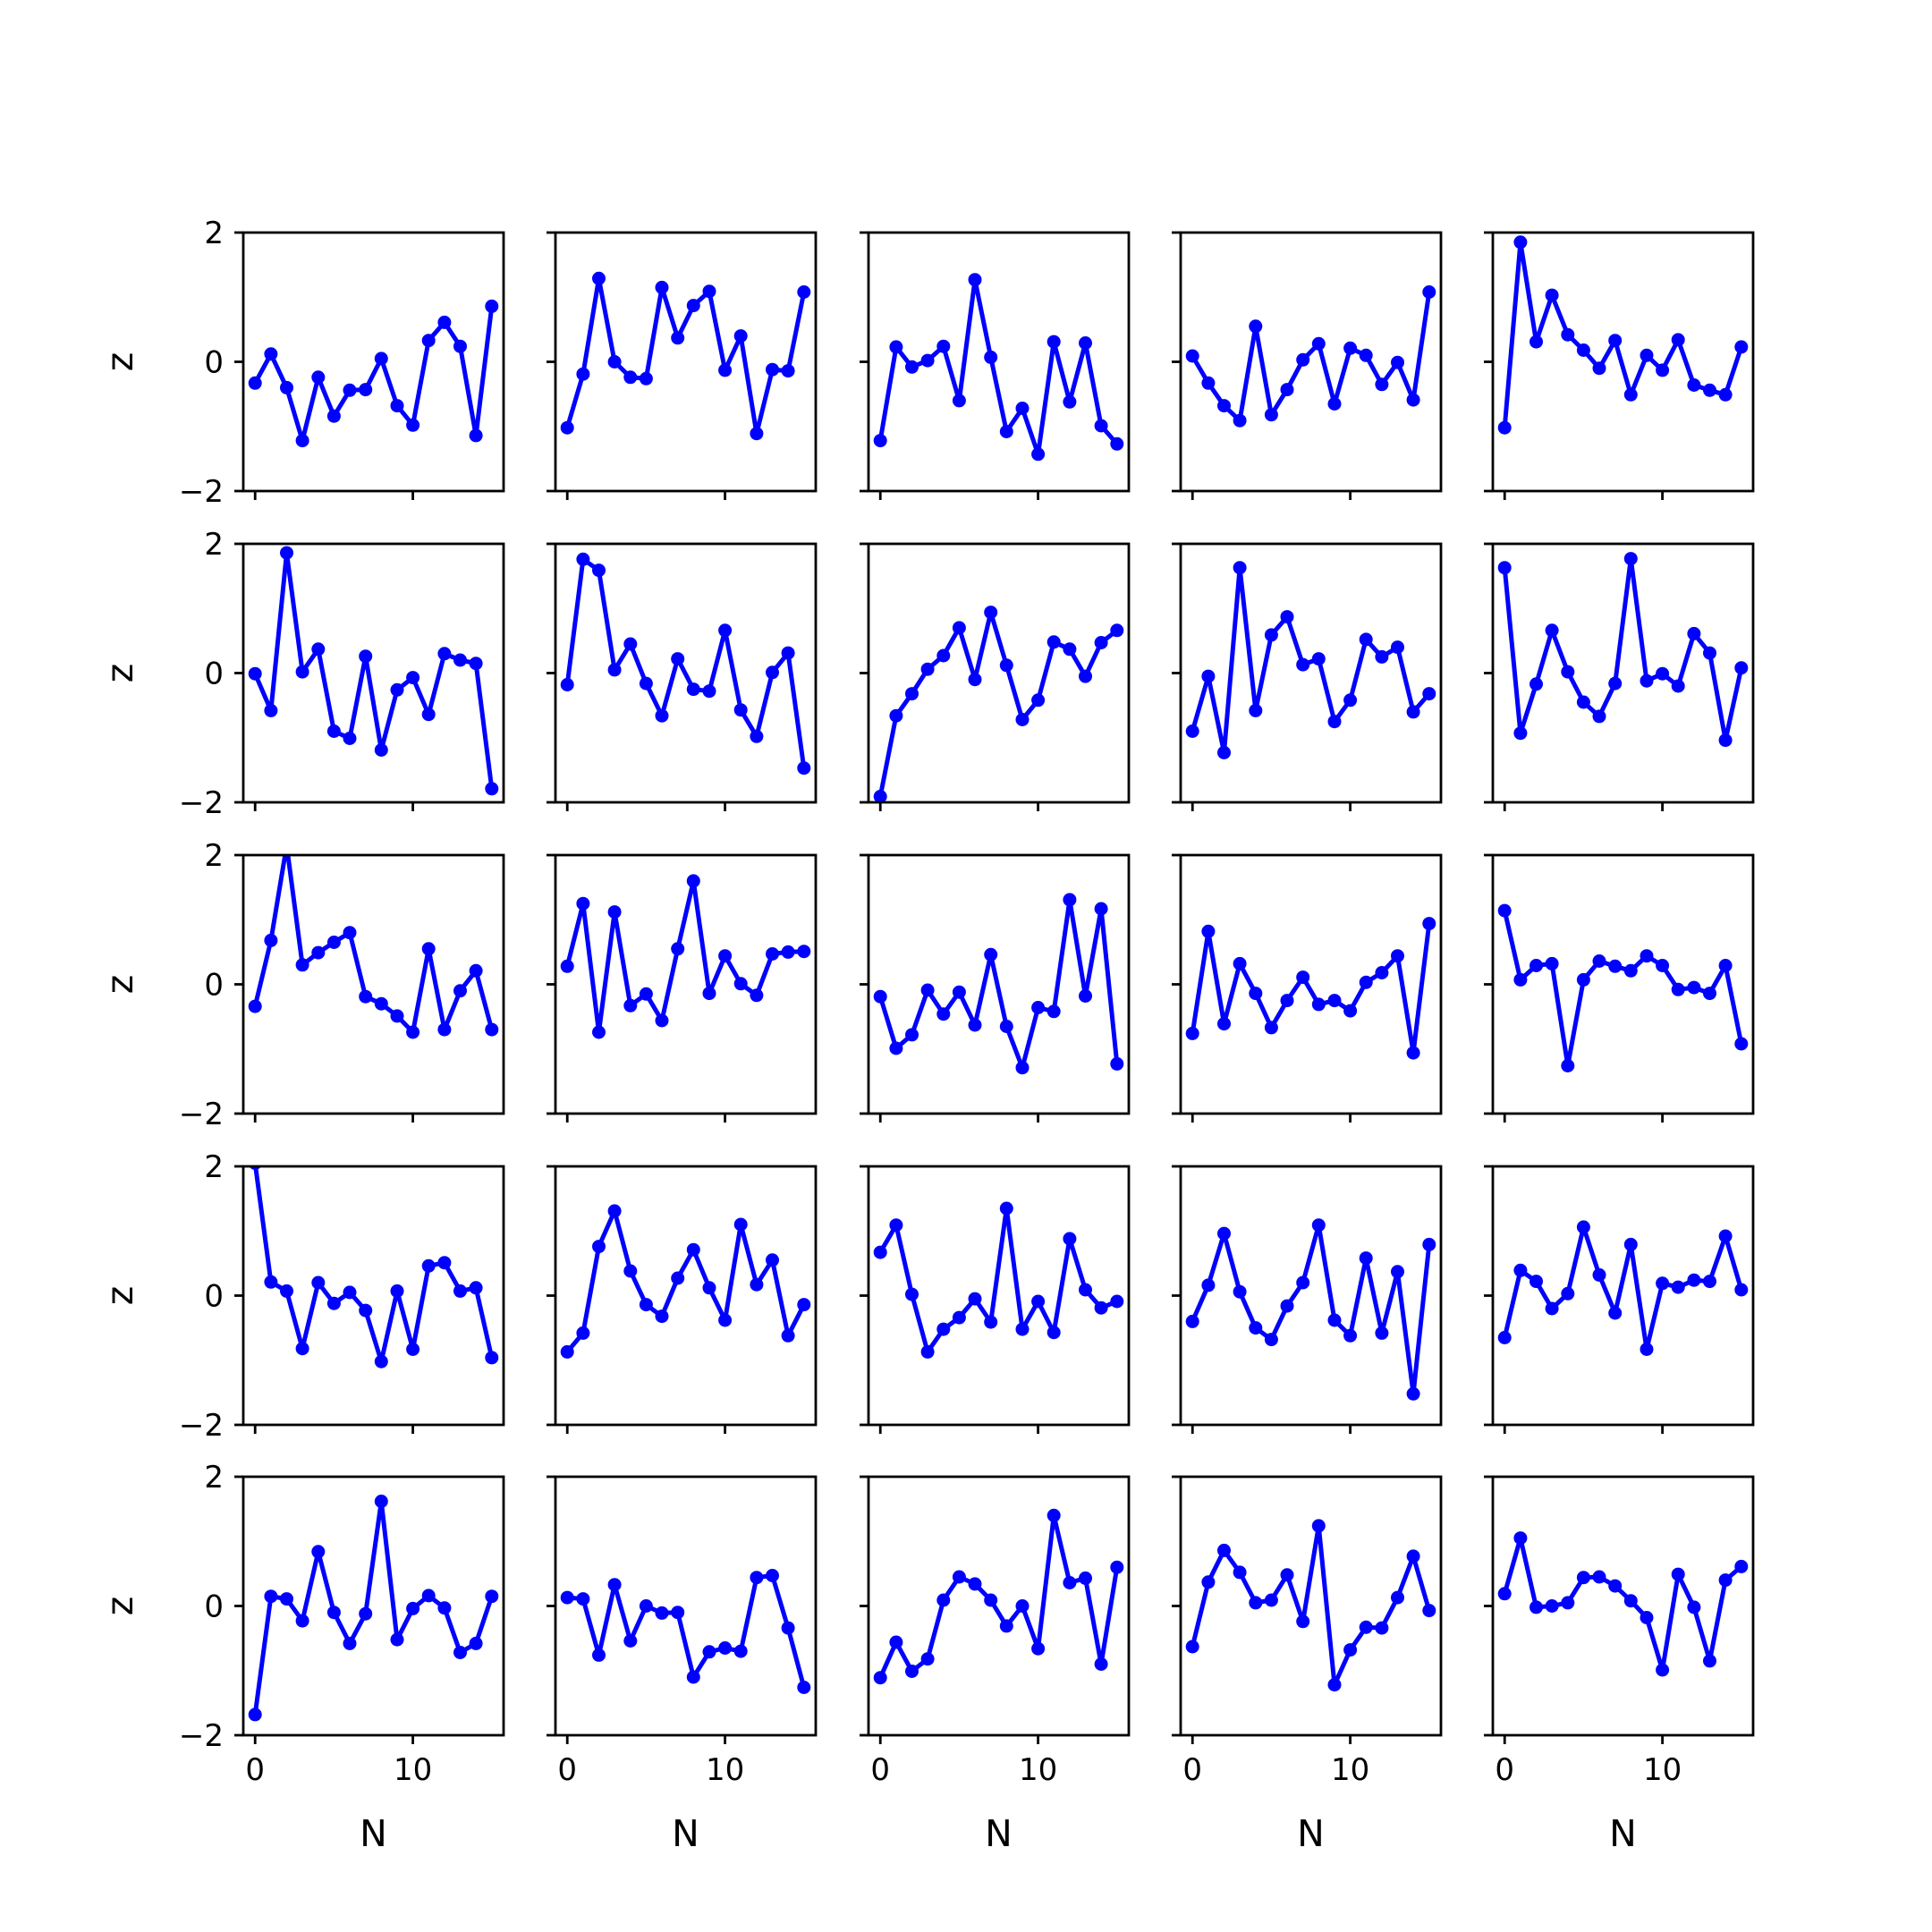 The height and width of the screenshot is (1932, 1932). Describe the element at coordinates (301, 1296) in the screenshot. I see `panel-4-1: 2 0 −2 z` at that location.